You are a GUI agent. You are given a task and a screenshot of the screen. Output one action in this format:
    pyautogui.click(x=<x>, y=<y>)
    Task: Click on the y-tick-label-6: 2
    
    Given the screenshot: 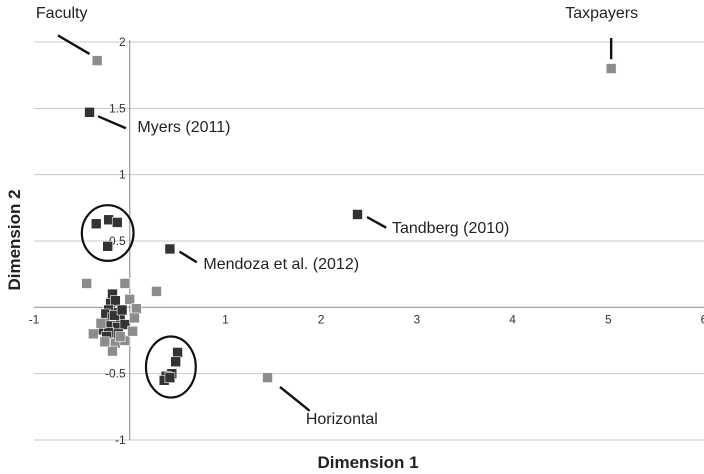 What is the action you would take?
    pyautogui.click(x=122, y=42)
    